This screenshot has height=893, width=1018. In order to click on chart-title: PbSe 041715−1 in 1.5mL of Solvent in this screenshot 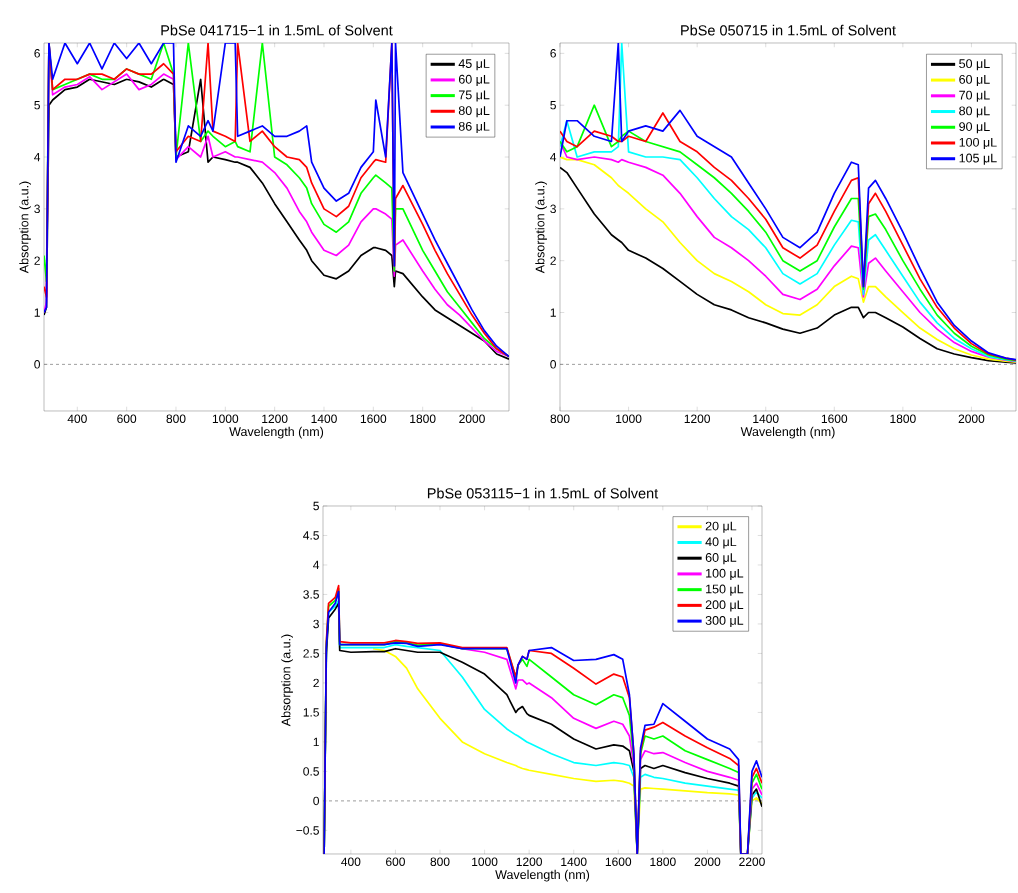, I will do `click(277, 30)`.